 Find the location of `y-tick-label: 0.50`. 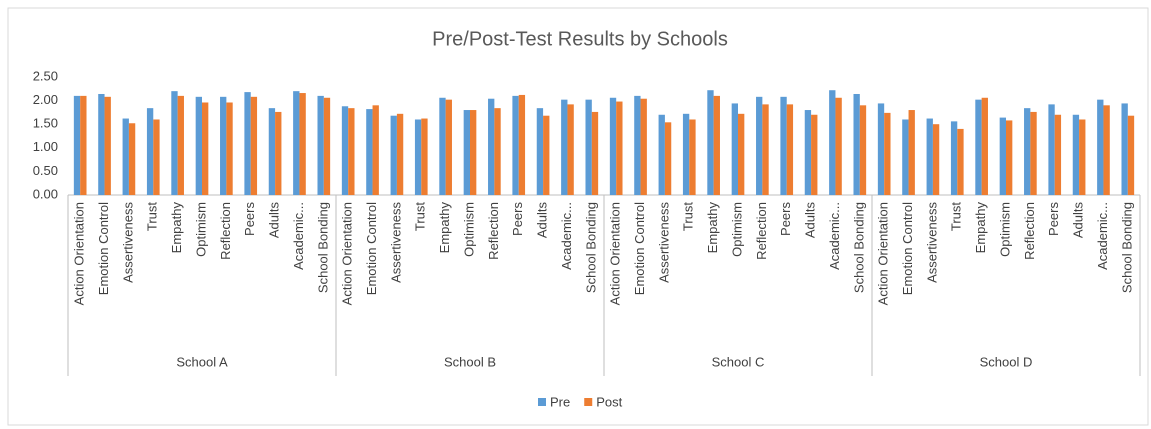

y-tick-label: 0.50 is located at coordinates (45, 170).